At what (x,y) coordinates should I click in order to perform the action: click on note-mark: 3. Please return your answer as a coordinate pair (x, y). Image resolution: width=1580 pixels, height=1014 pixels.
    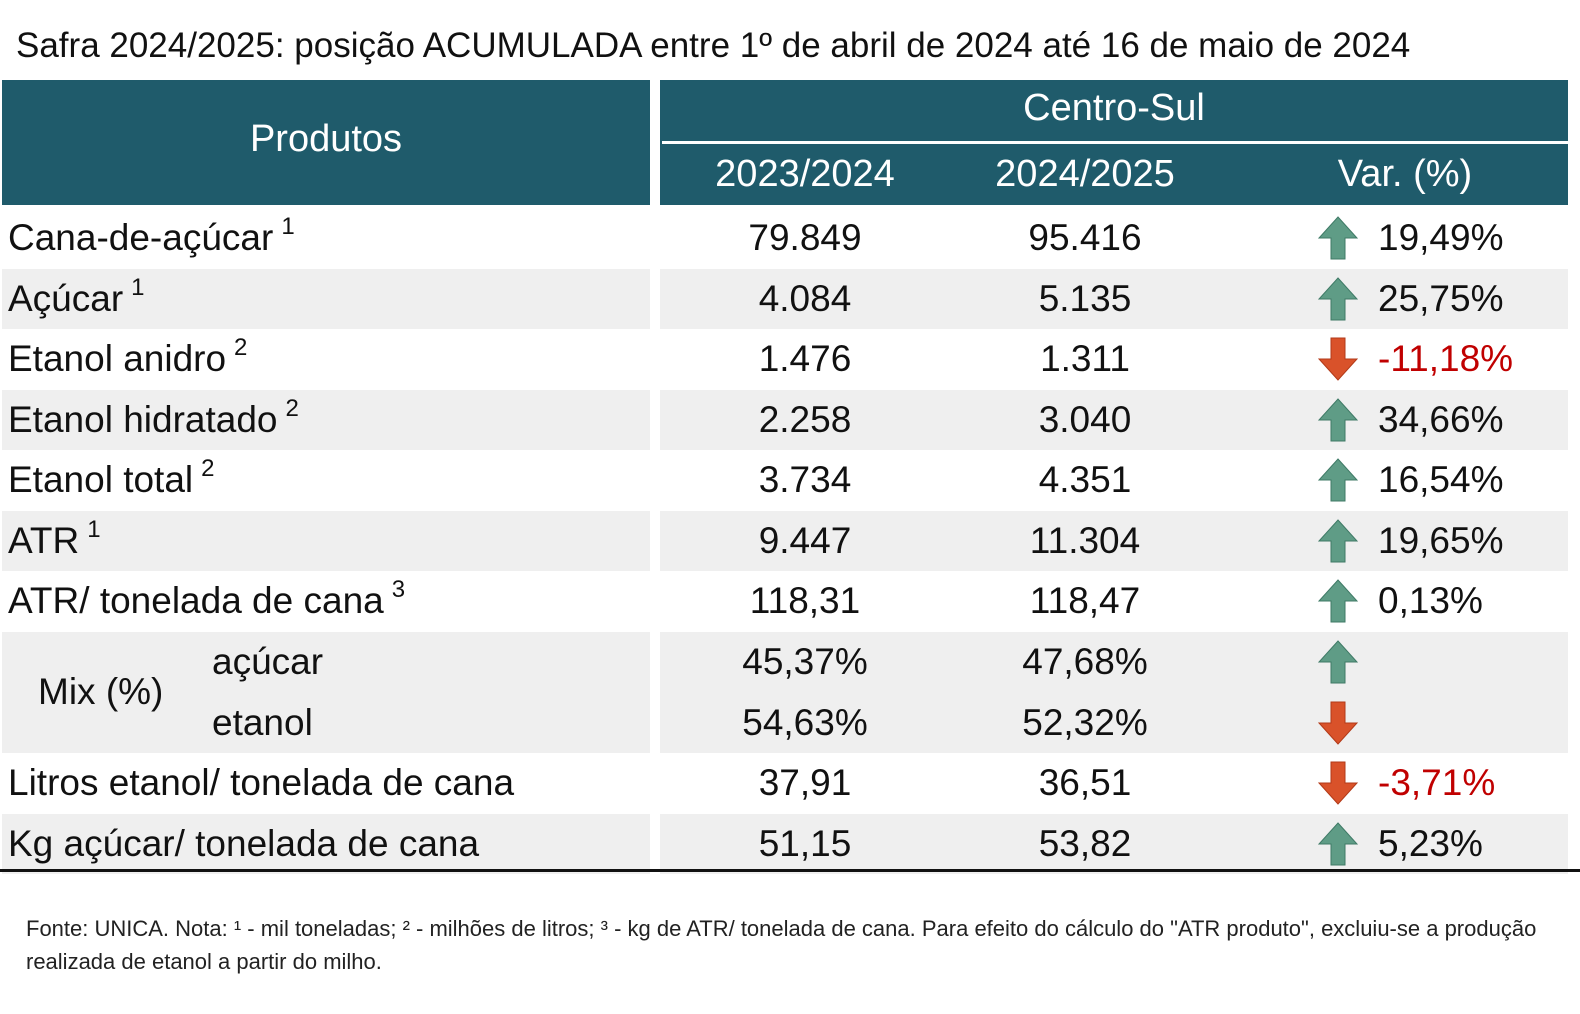
    Looking at the image, I should click on (398, 589).